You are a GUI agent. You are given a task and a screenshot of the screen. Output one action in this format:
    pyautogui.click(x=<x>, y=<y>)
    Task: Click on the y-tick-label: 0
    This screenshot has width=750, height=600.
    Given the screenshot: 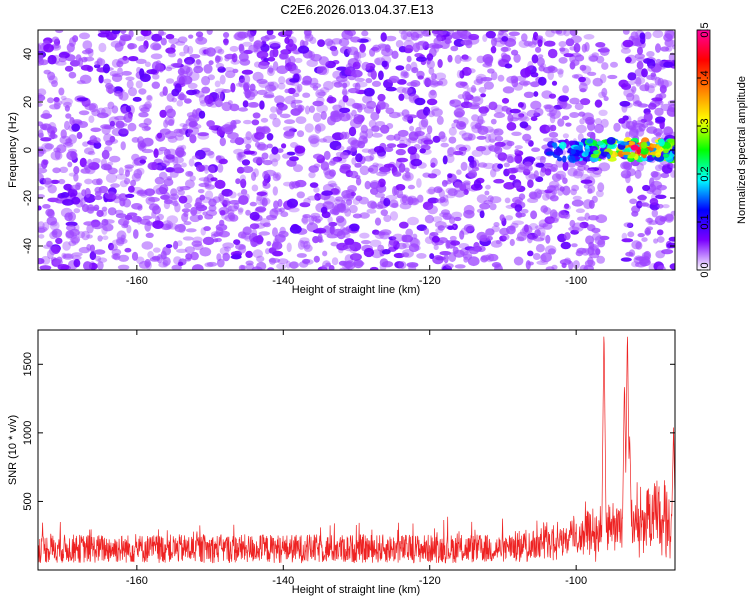 What is the action you would take?
    pyautogui.click(x=28, y=150)
    